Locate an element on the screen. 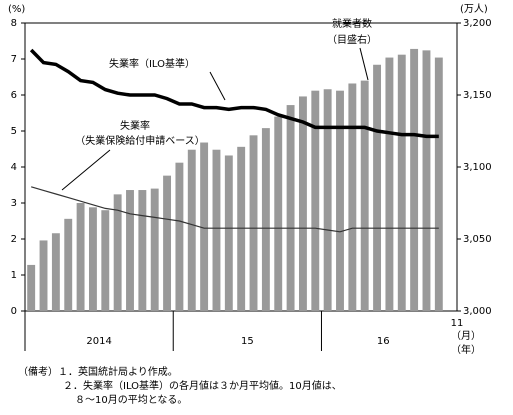 This screenshot has height=415, width=513. x-group-label: 16 is located at coordinates (383, 341).